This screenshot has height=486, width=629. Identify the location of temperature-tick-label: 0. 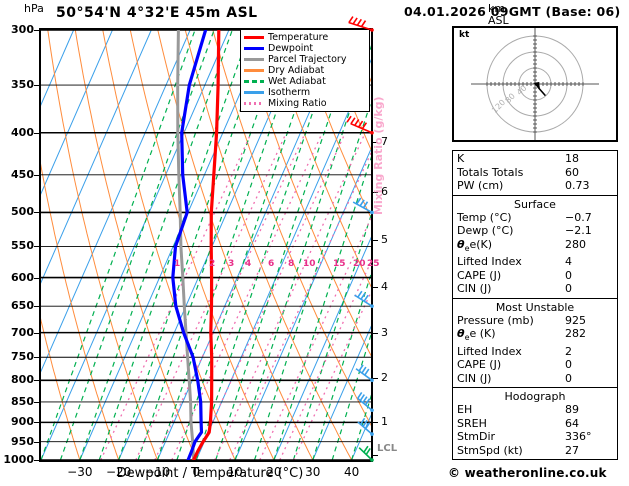
(196, 472).